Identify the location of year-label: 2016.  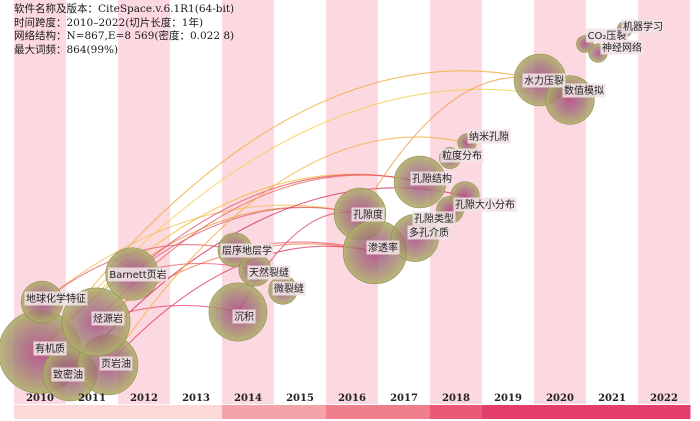
(352, 398).